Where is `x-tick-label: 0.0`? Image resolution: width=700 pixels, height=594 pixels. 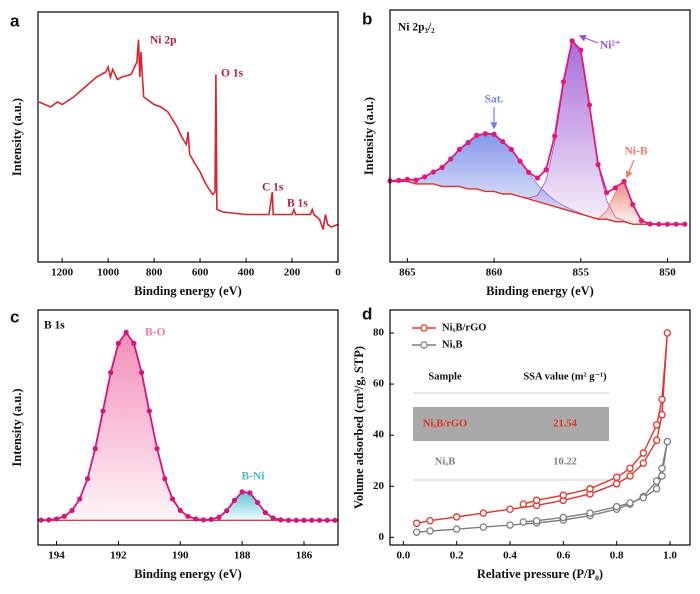 x-tick-label: 0.0 is located at coordinates (403, 556).